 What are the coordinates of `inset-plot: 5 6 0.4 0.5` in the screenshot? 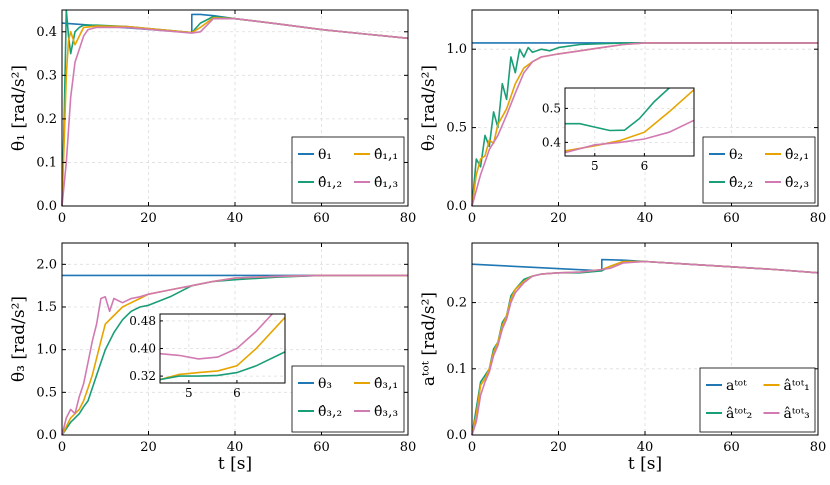 It's located at (618, 130).